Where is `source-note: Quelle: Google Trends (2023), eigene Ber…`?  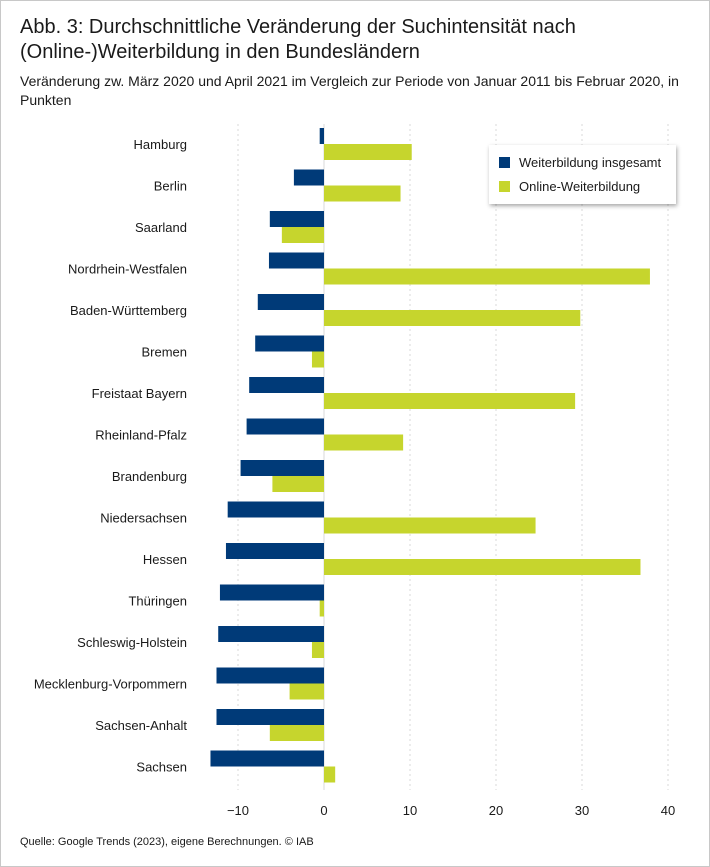 source-note: Quelle: Google Trends (2023), eigene Ber… is located at coordinates (167, 842).